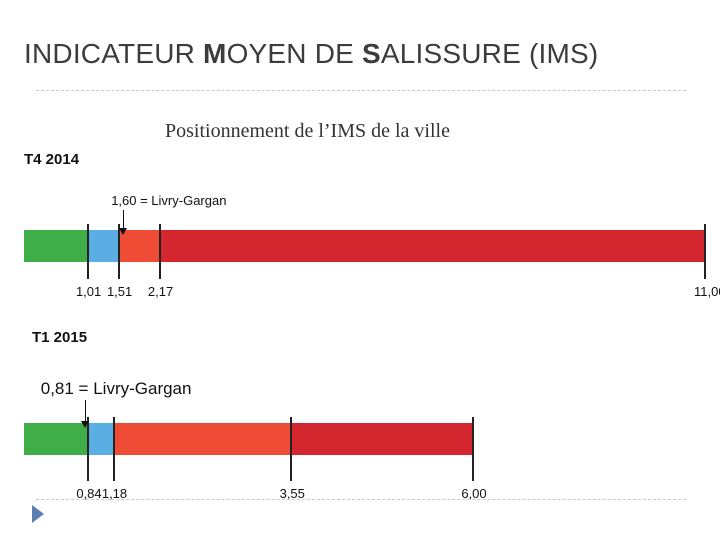 The image size is (720, 540). What do you see at coordinates (361, 90) in the screenshot?
I see `title-divider` at bounding box center [361, 90].